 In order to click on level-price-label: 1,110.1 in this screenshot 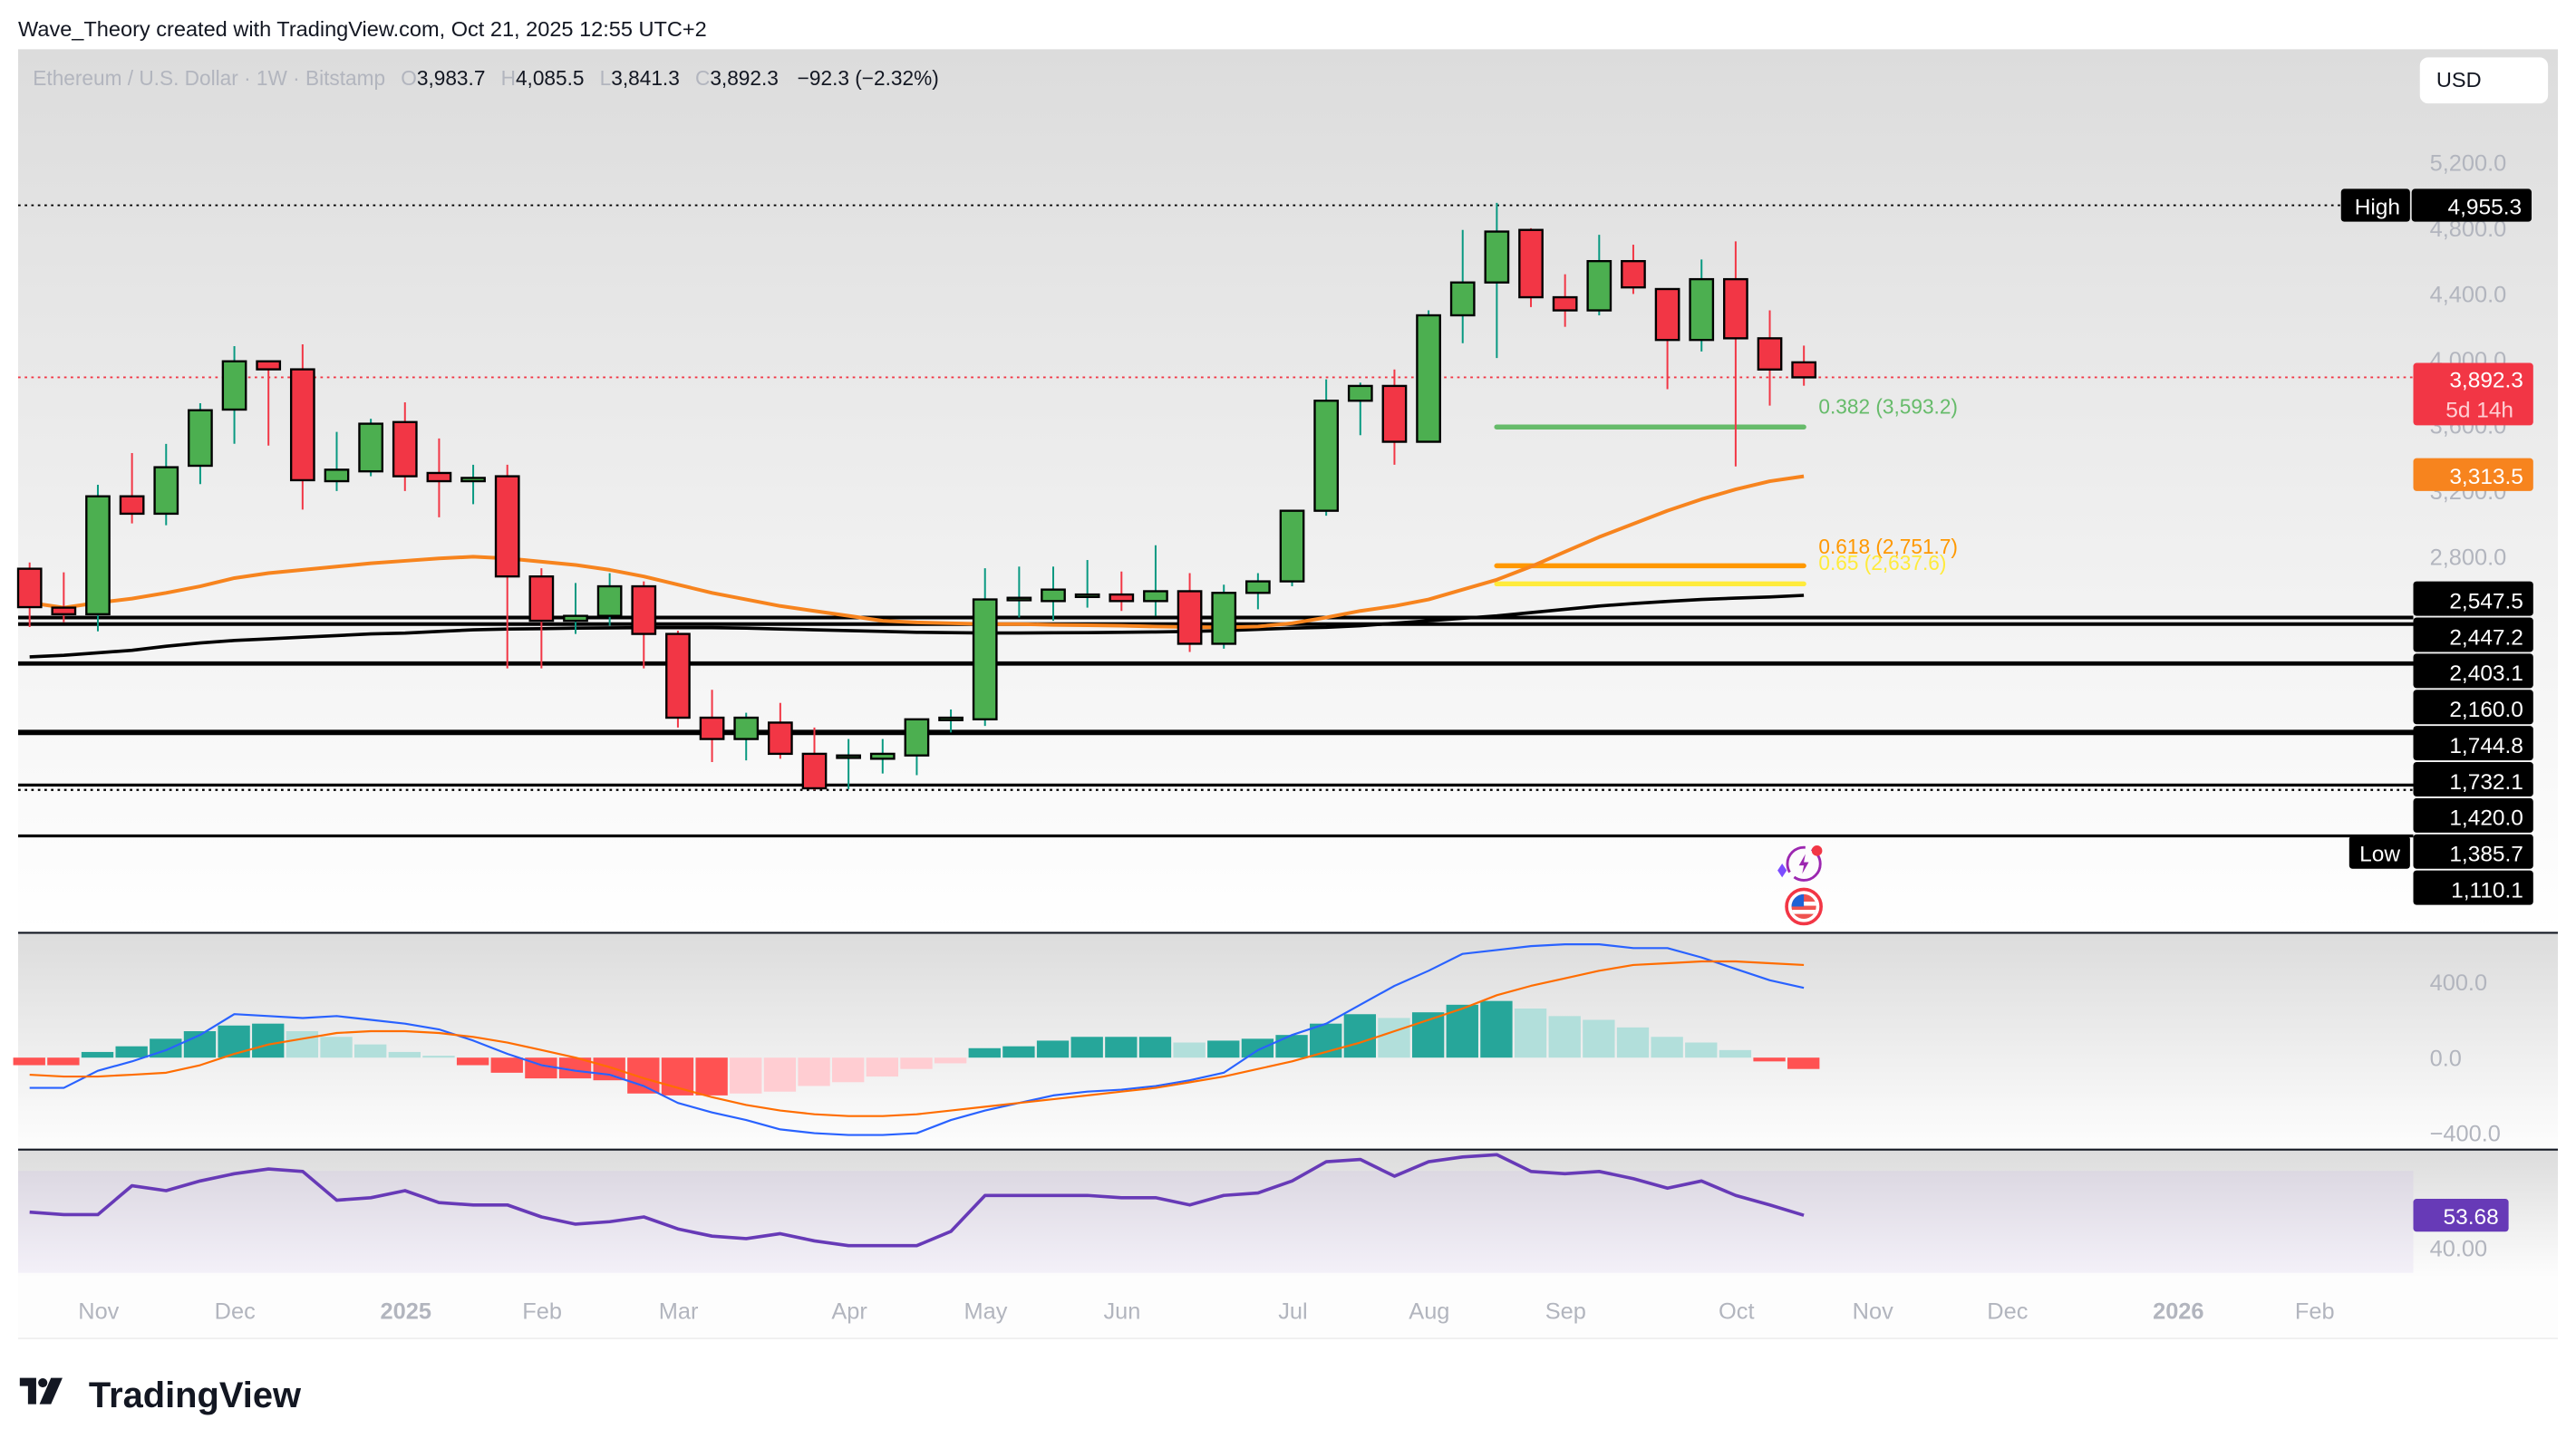, I will do `click(2473, 887)`.